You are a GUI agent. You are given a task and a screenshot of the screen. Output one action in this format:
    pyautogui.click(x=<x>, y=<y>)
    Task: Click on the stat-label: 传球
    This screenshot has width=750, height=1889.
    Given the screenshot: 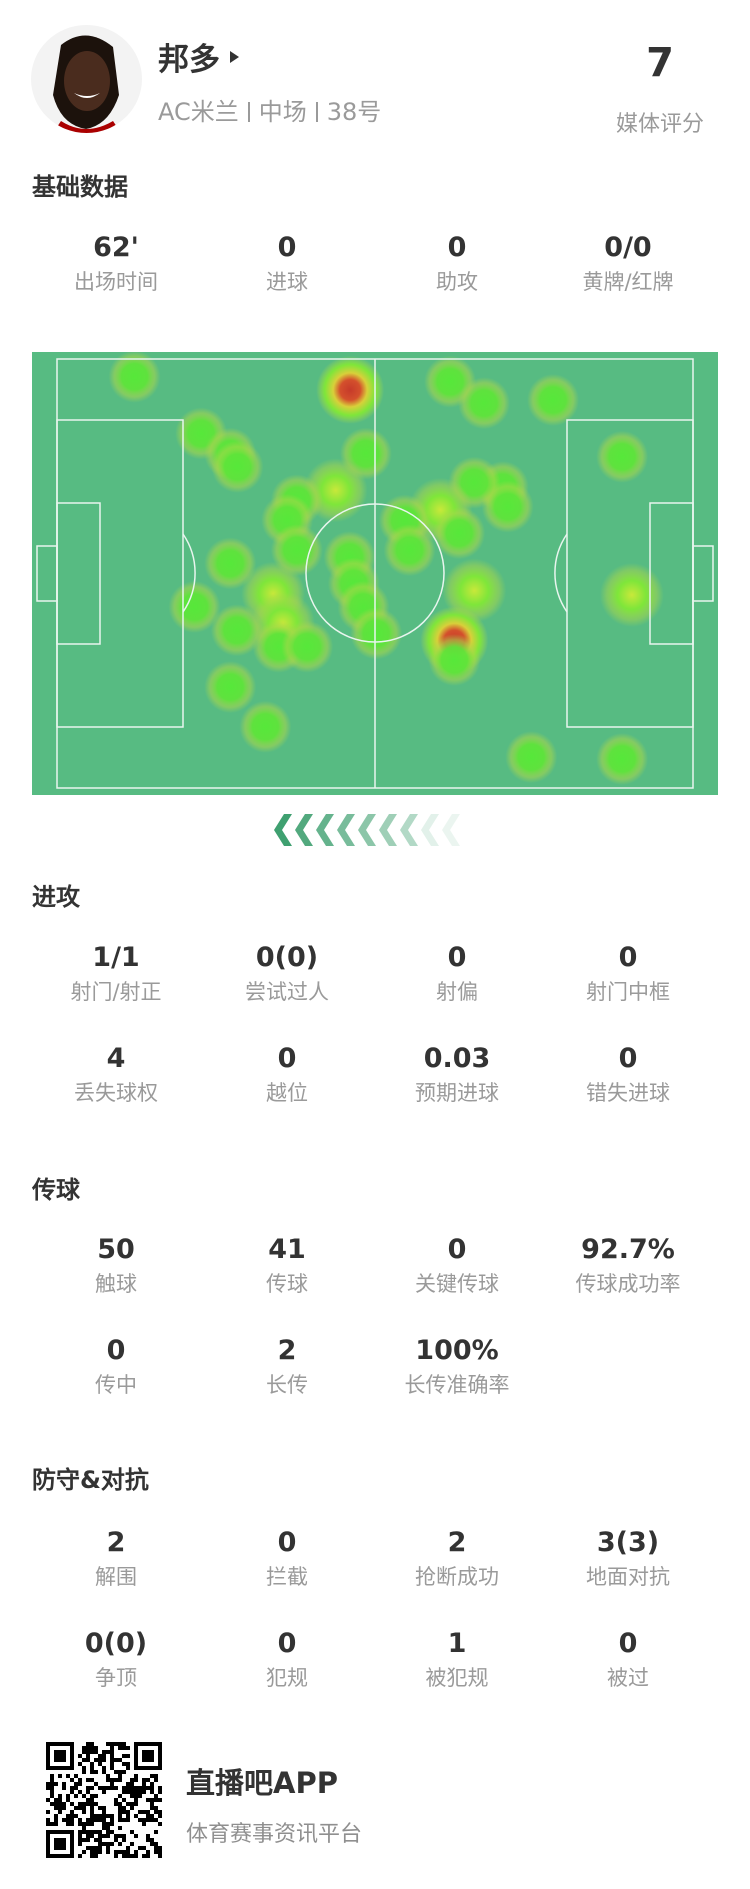 What is the action you would take?
    pyautogui.click(x=287, y=1284)
    